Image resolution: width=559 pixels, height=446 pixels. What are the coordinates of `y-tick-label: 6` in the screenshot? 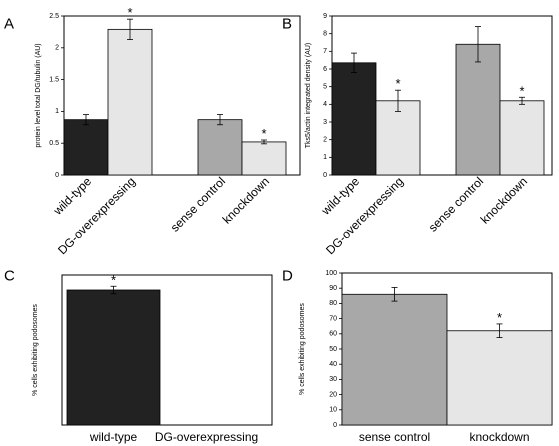 It's located at (325, 69).